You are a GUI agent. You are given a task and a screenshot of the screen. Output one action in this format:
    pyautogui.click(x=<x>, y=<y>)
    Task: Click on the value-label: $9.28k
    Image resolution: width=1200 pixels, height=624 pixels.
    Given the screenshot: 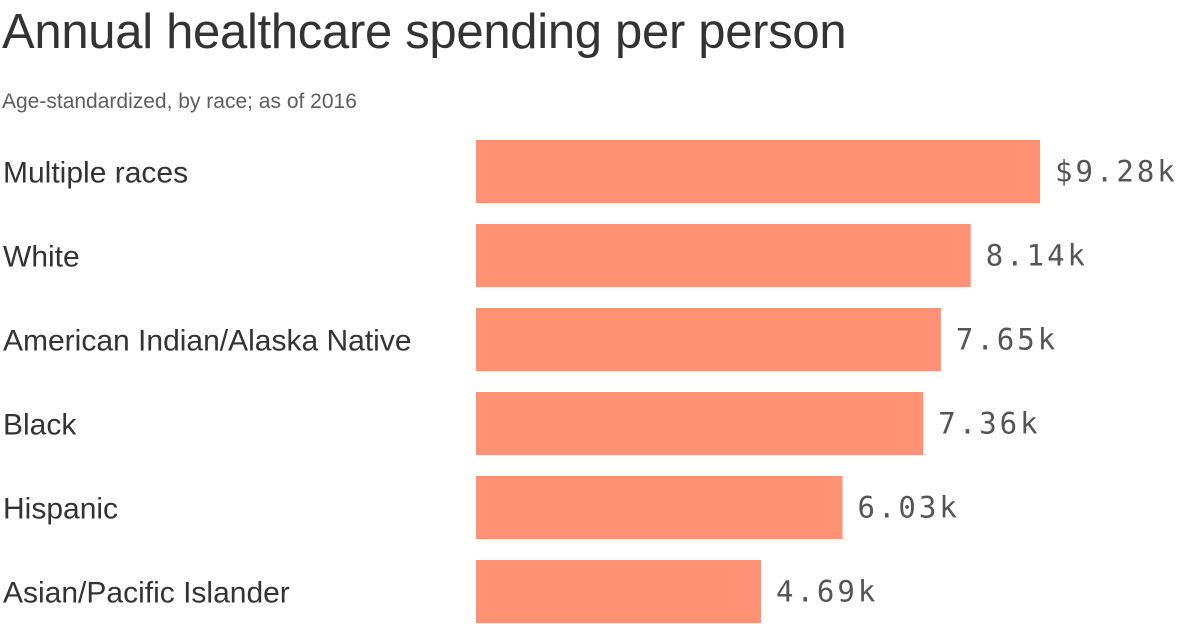 What is the action you would take?
    pyautogui.click(x=1116, y=172)
    